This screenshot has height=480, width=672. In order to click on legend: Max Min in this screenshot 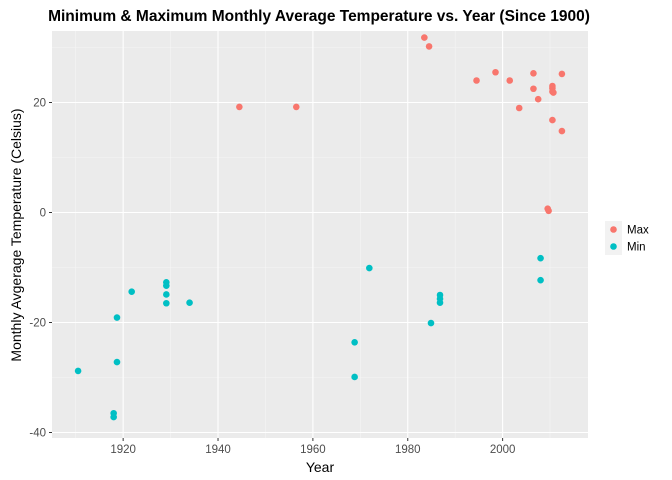, I will do `click(627, 238)`.